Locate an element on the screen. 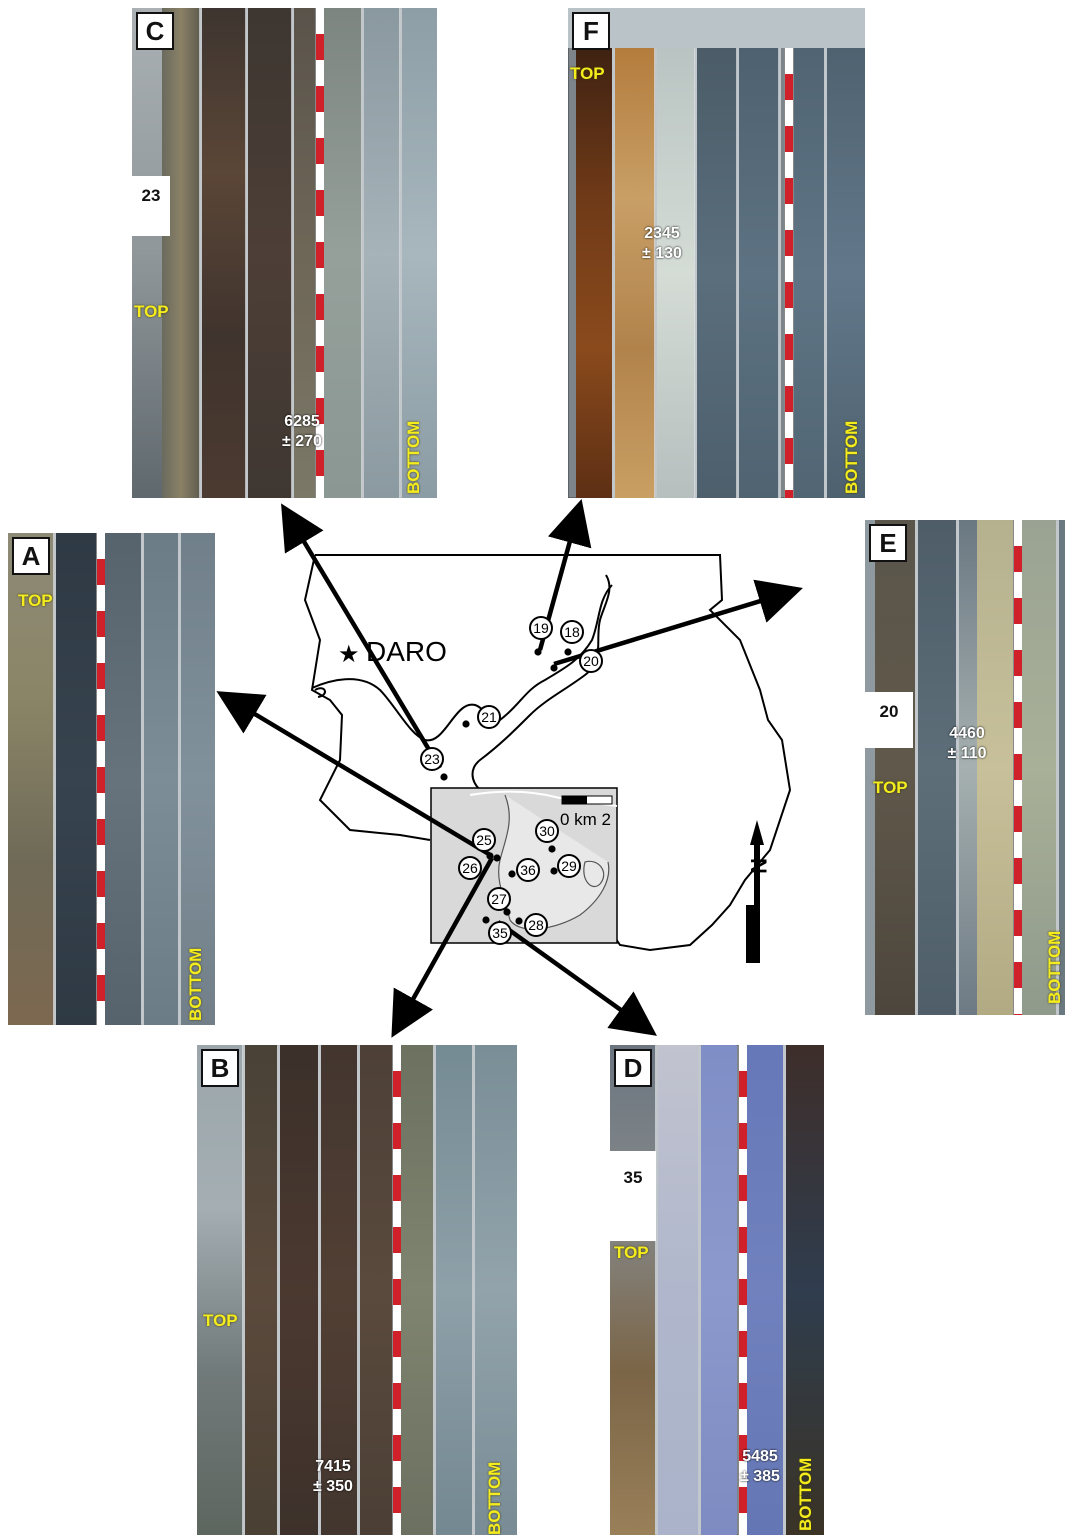 The image size is (1065, 1535). radiocarbon-age: 7415 ± 350 is located at coordinates (333, 1477).